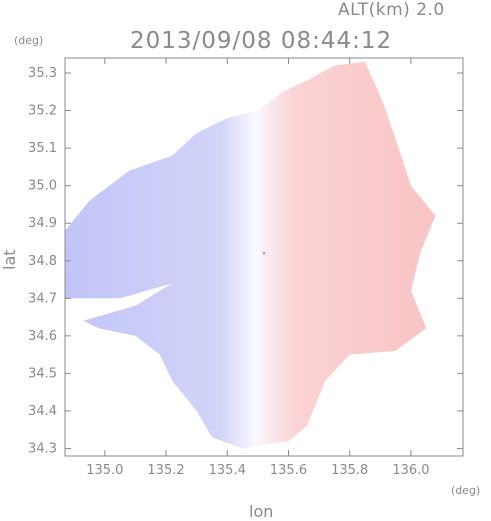 Image resolution: width=491 pixels, height=521 pixels. What do you see at coordinates (42, 73) in the screenshot?
I see `y-tick-label: 35.3` at bounding box center [42, 73].